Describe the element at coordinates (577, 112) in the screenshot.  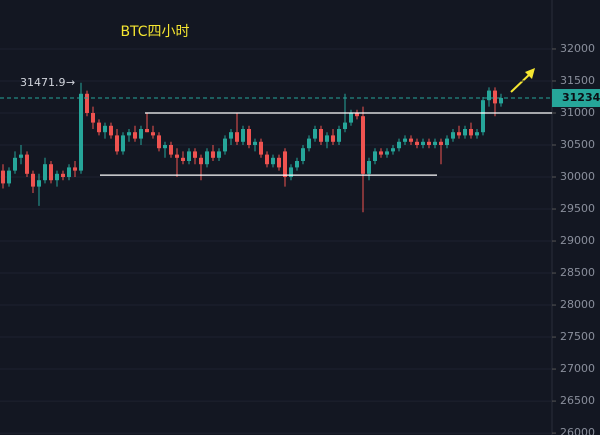
I see `y-tick-label: 31000` at that location.